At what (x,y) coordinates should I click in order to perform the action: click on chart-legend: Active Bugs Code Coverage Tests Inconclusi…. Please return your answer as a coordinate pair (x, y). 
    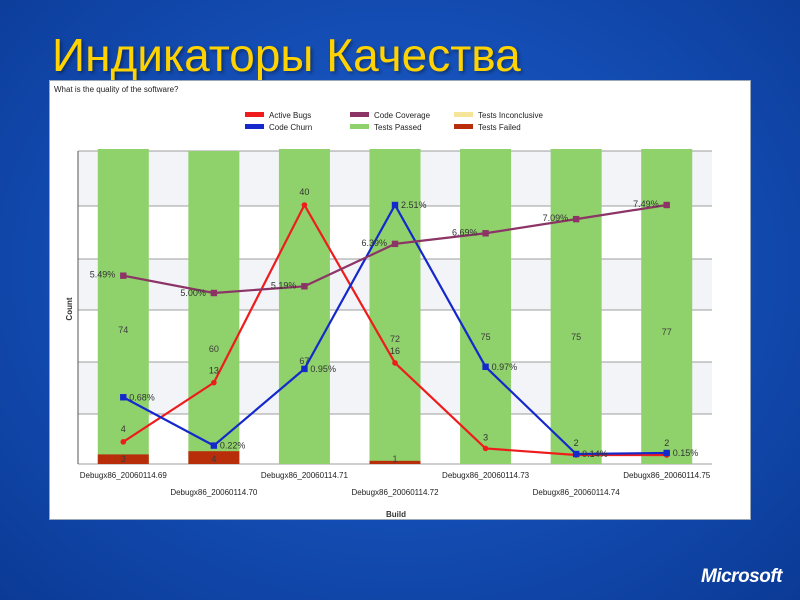
    Looking at the image, I should click on (394, 121).